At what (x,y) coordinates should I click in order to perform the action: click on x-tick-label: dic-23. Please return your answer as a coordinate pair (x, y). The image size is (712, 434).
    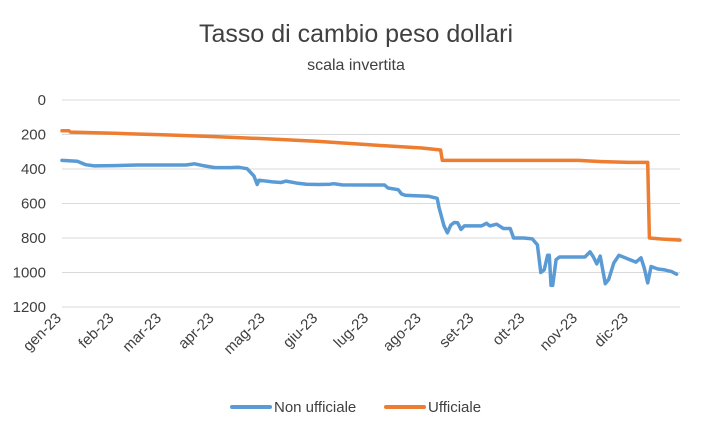
    Looking at the image, I should click on (611, 330).